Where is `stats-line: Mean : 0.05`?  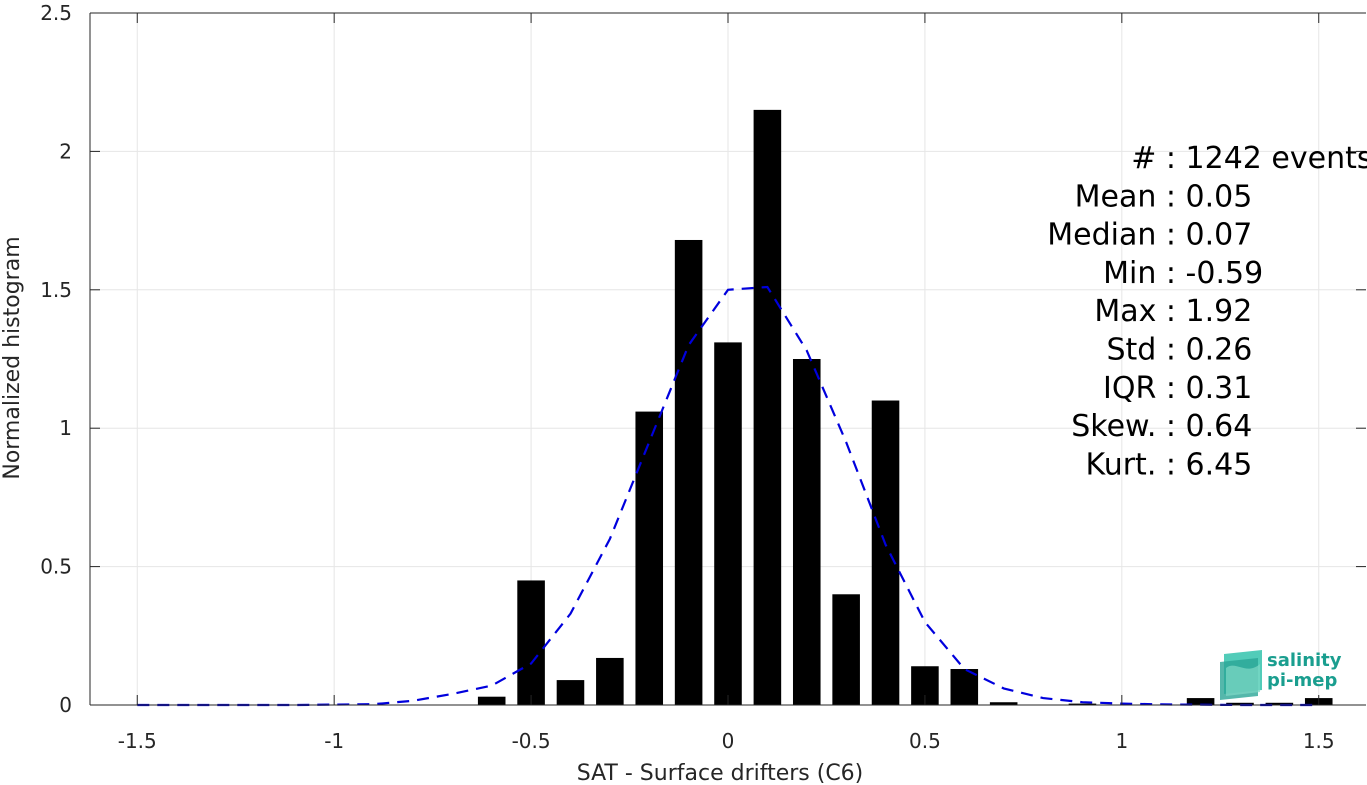 stats-line: Mean : 0.05 is located at coordinates (1164, 196).